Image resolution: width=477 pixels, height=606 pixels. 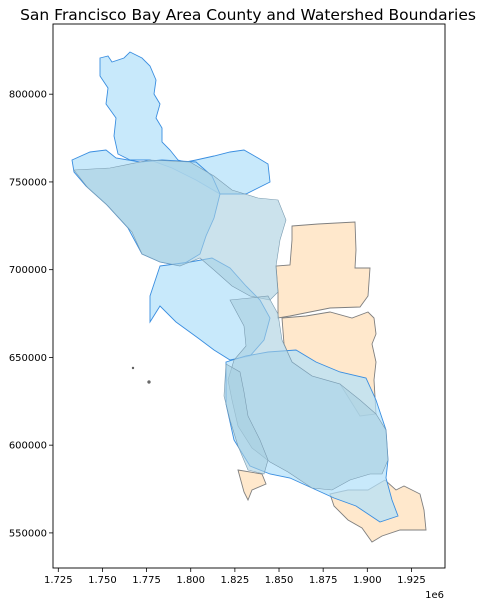 What do you see at coordinates (180, 230) in the screenshot?
I see `overlap-north-bay` at bounding box center [180, 230].